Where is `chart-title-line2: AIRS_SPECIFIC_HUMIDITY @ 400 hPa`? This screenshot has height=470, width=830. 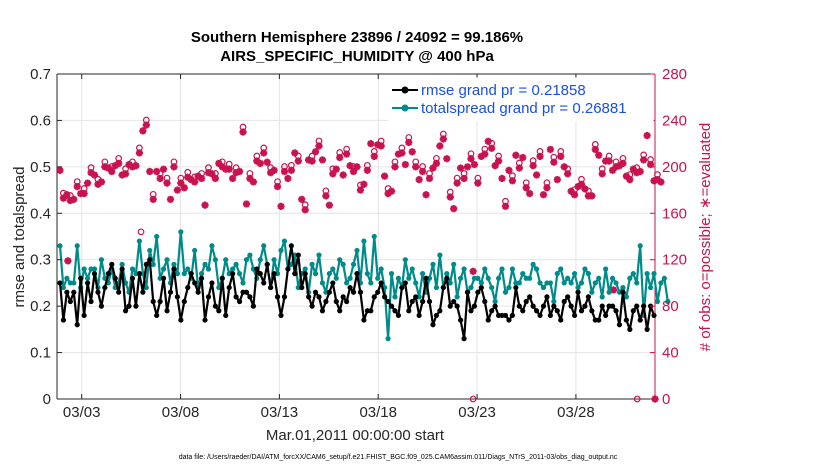
chart-title-line2: AIRS_SPECIFIC_HUMIDITY @ 400 hPa is located at coordinates (357, 56).